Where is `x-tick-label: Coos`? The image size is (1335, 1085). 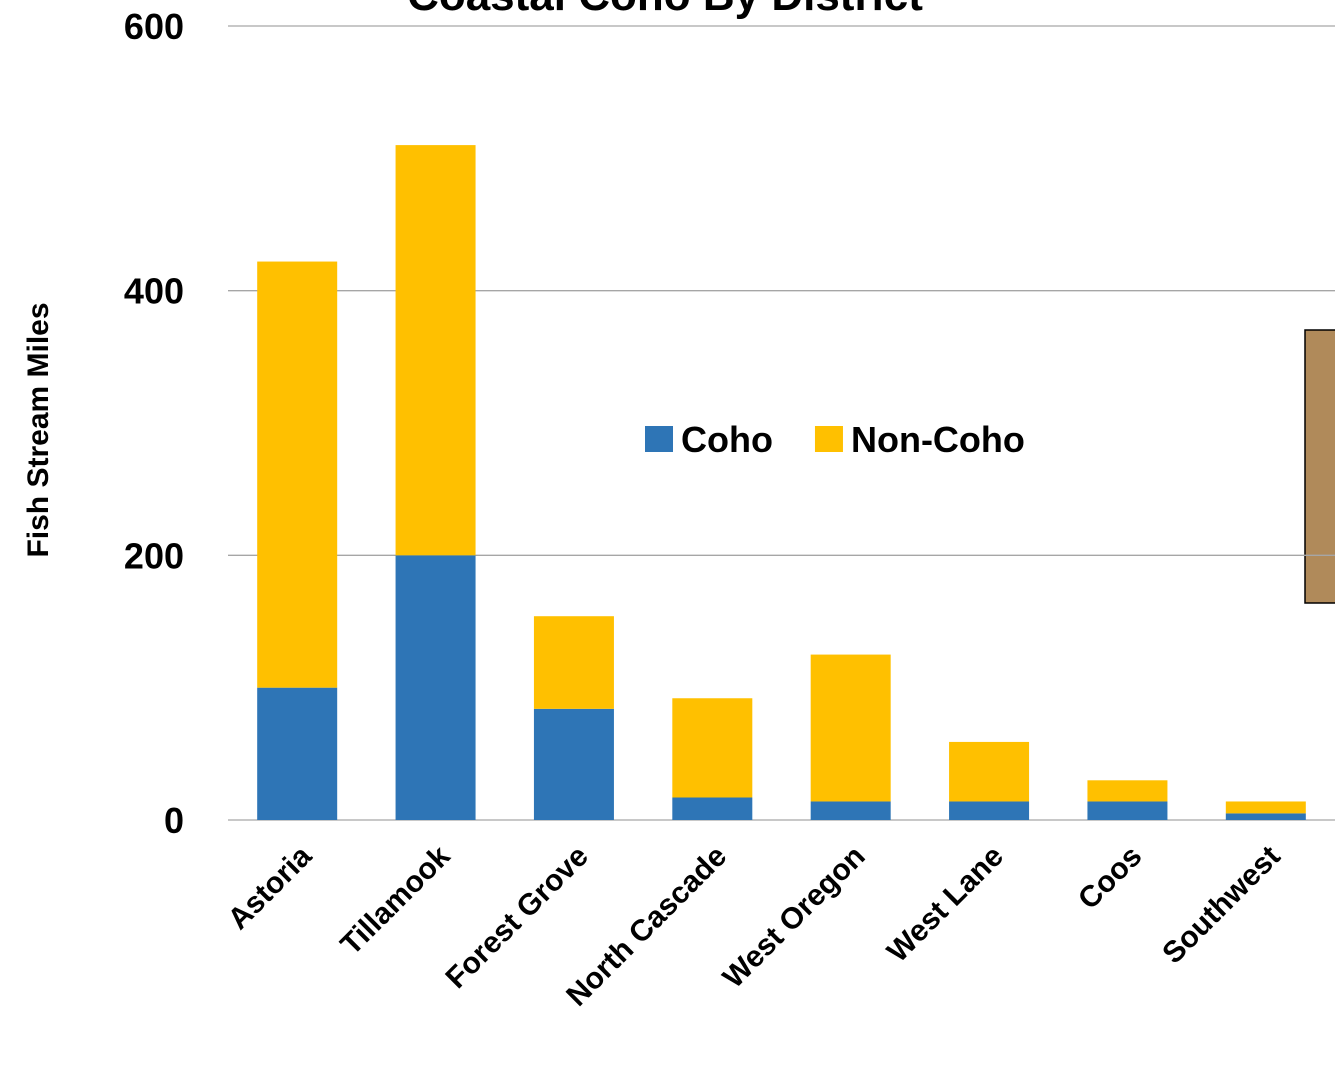 x-tick-label: Coos is located at coordinates (1110, 878).